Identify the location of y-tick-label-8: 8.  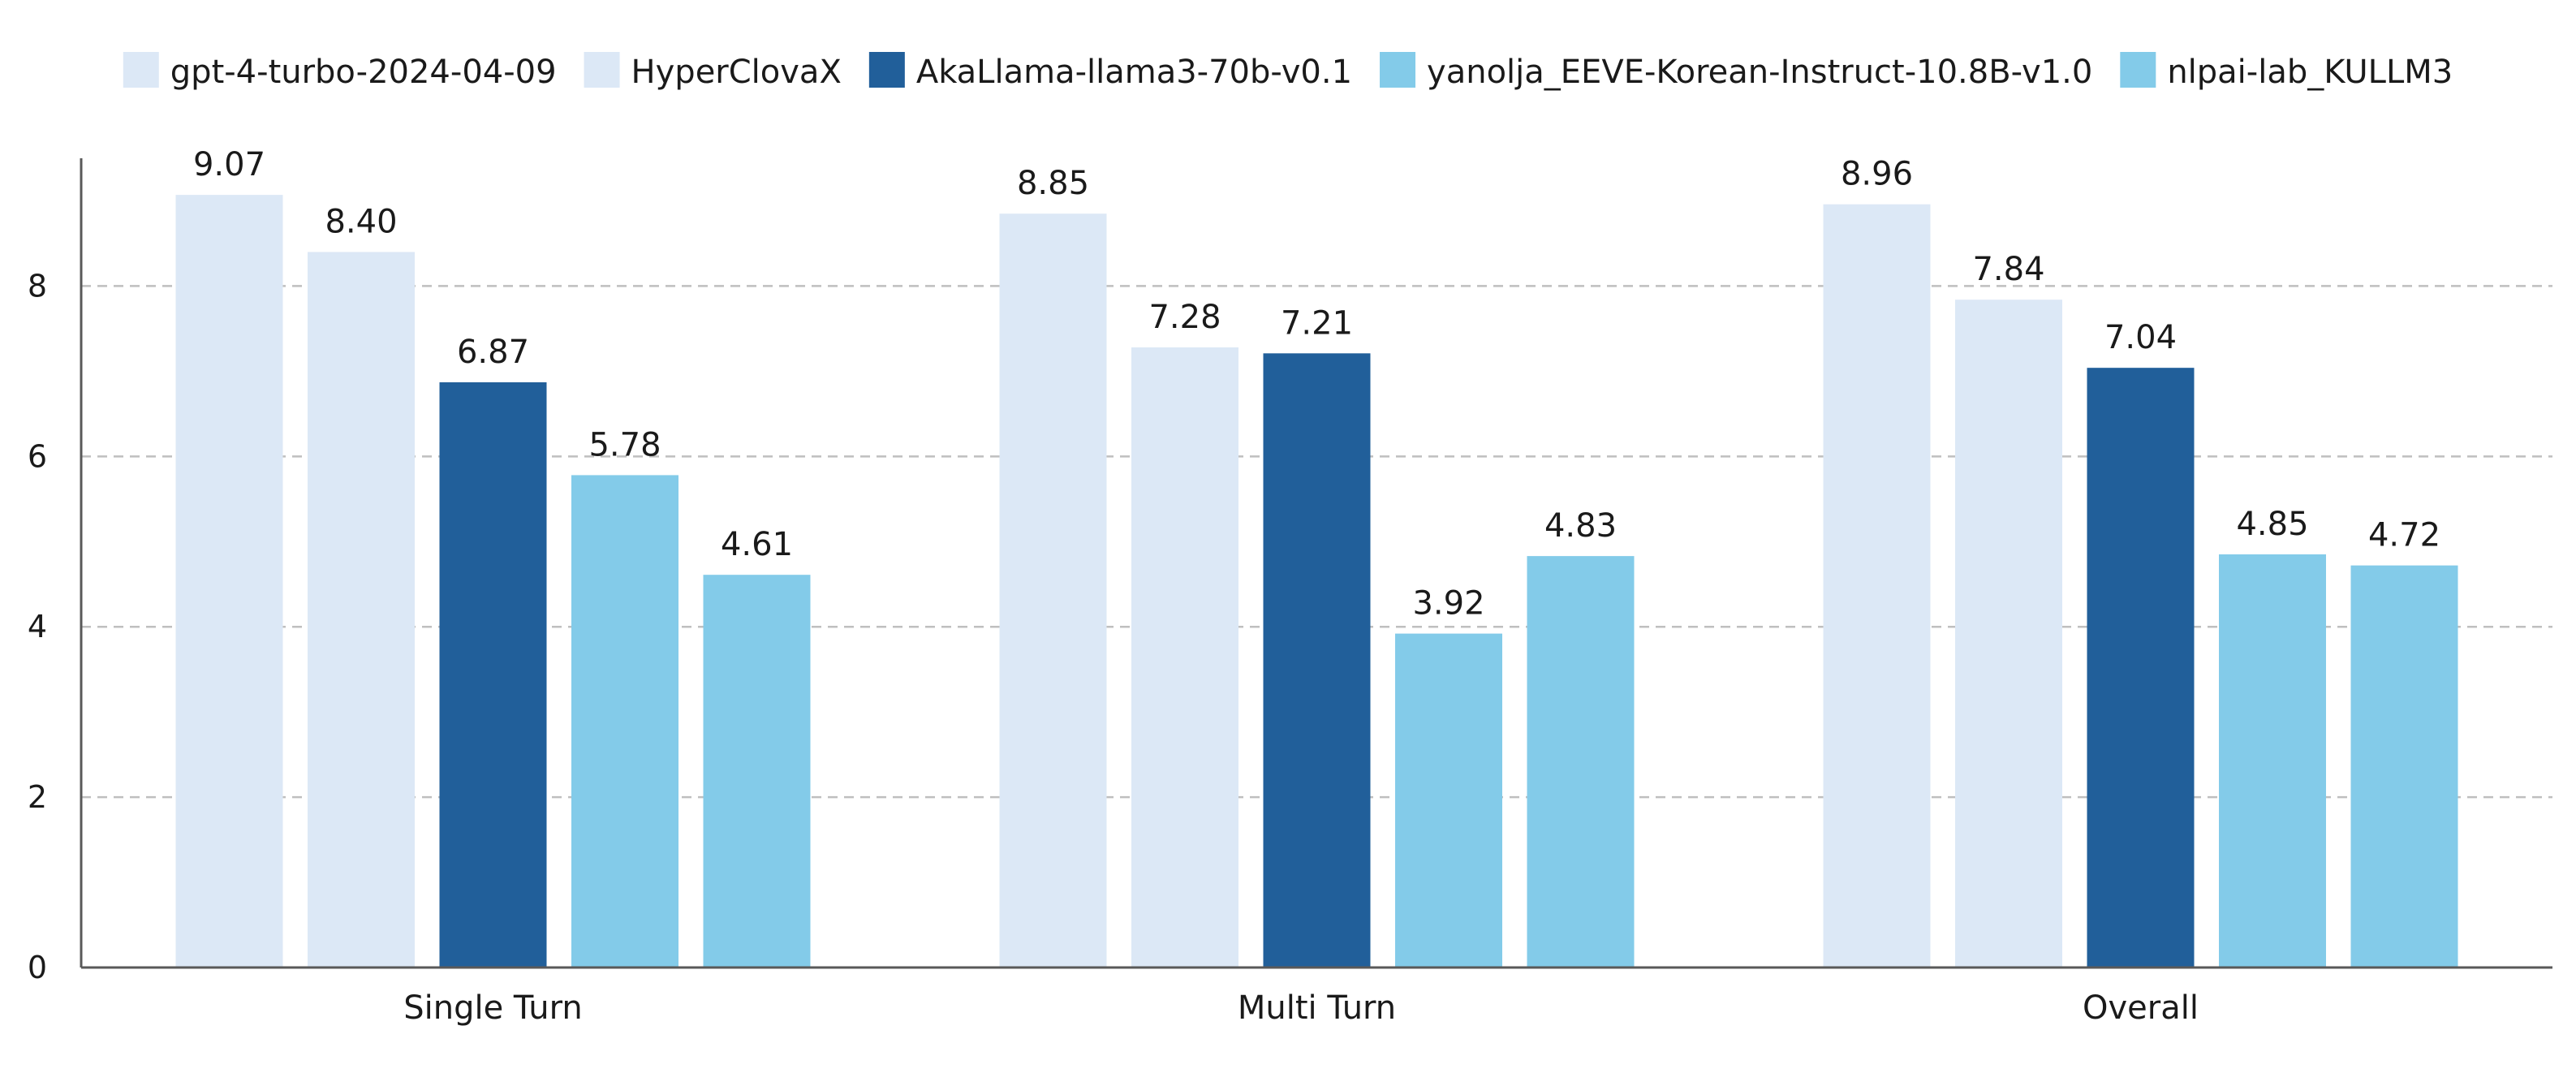
(38, 286).